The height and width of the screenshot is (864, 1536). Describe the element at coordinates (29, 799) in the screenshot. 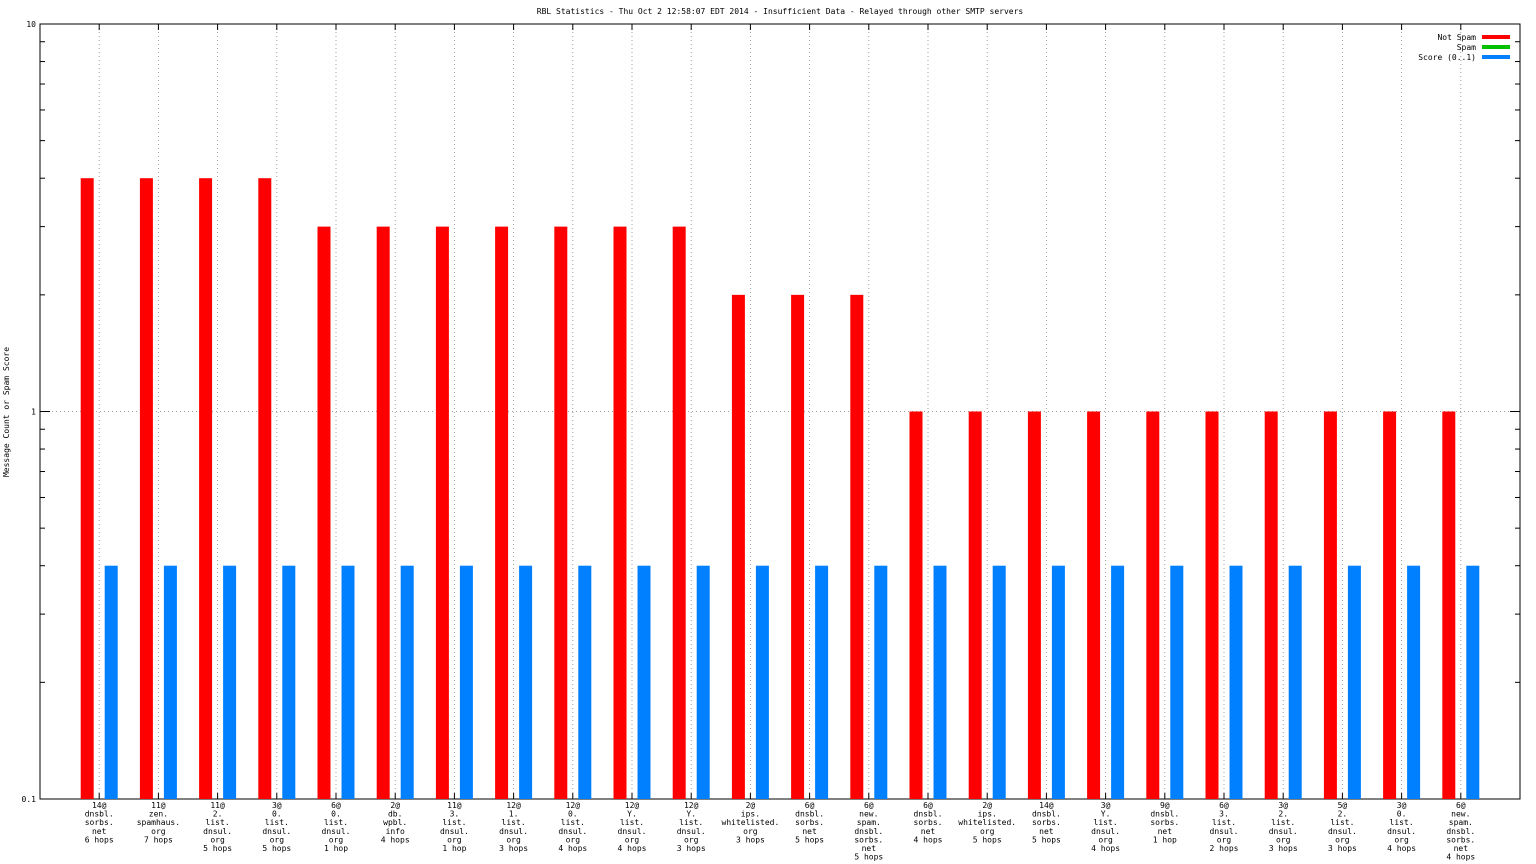

I see `y-tick-label: 0.1` at that location.